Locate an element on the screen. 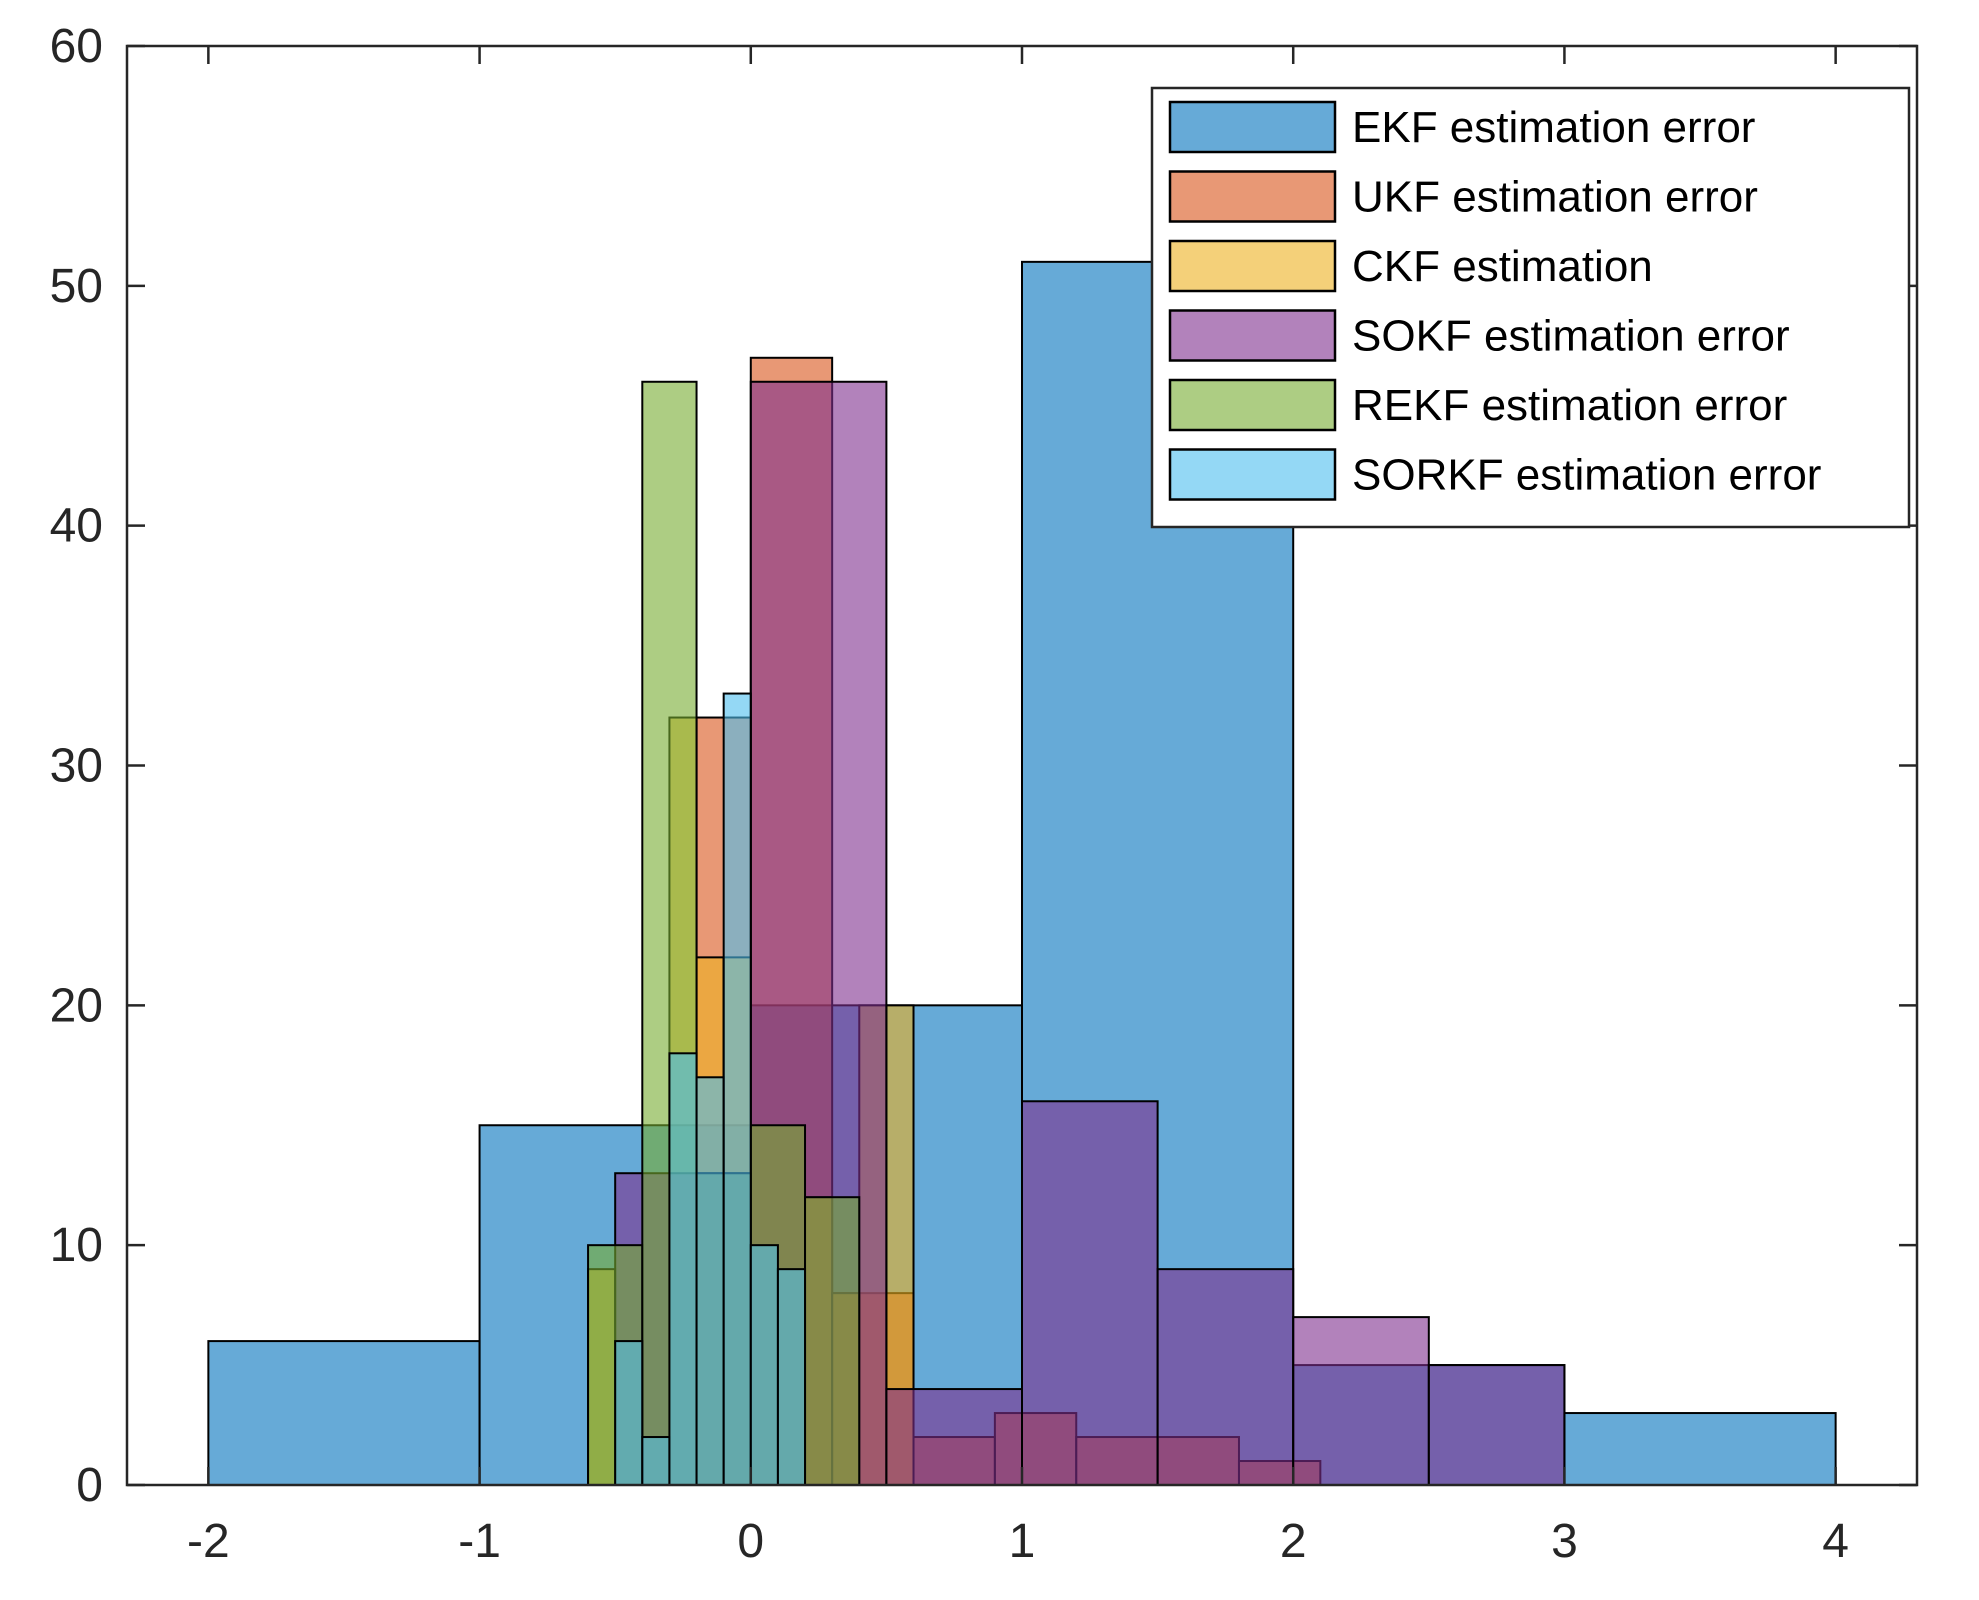  legend-swatch-ckf-estimation is located at coordinates (1252, 266).